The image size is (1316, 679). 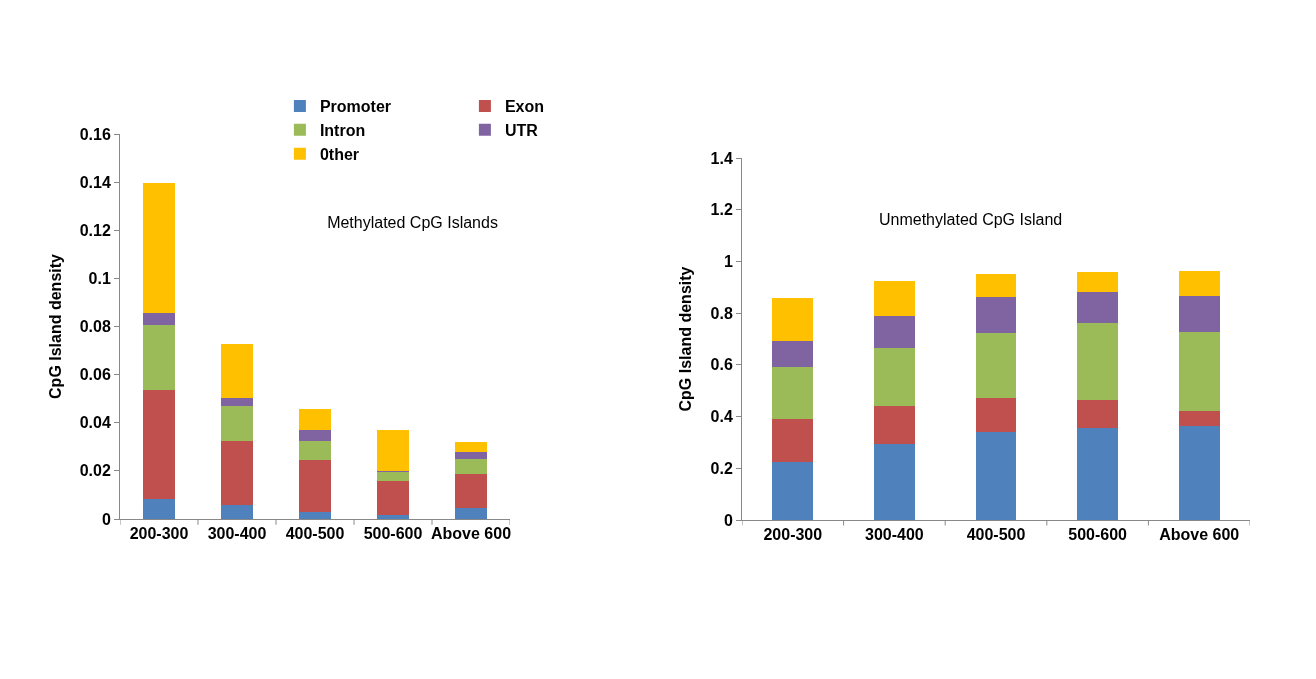 What do you see at coordinates (971, 220) in the screenshot?
I see `text: Unmethylated CpG Island` at bounding box center [971, 220].